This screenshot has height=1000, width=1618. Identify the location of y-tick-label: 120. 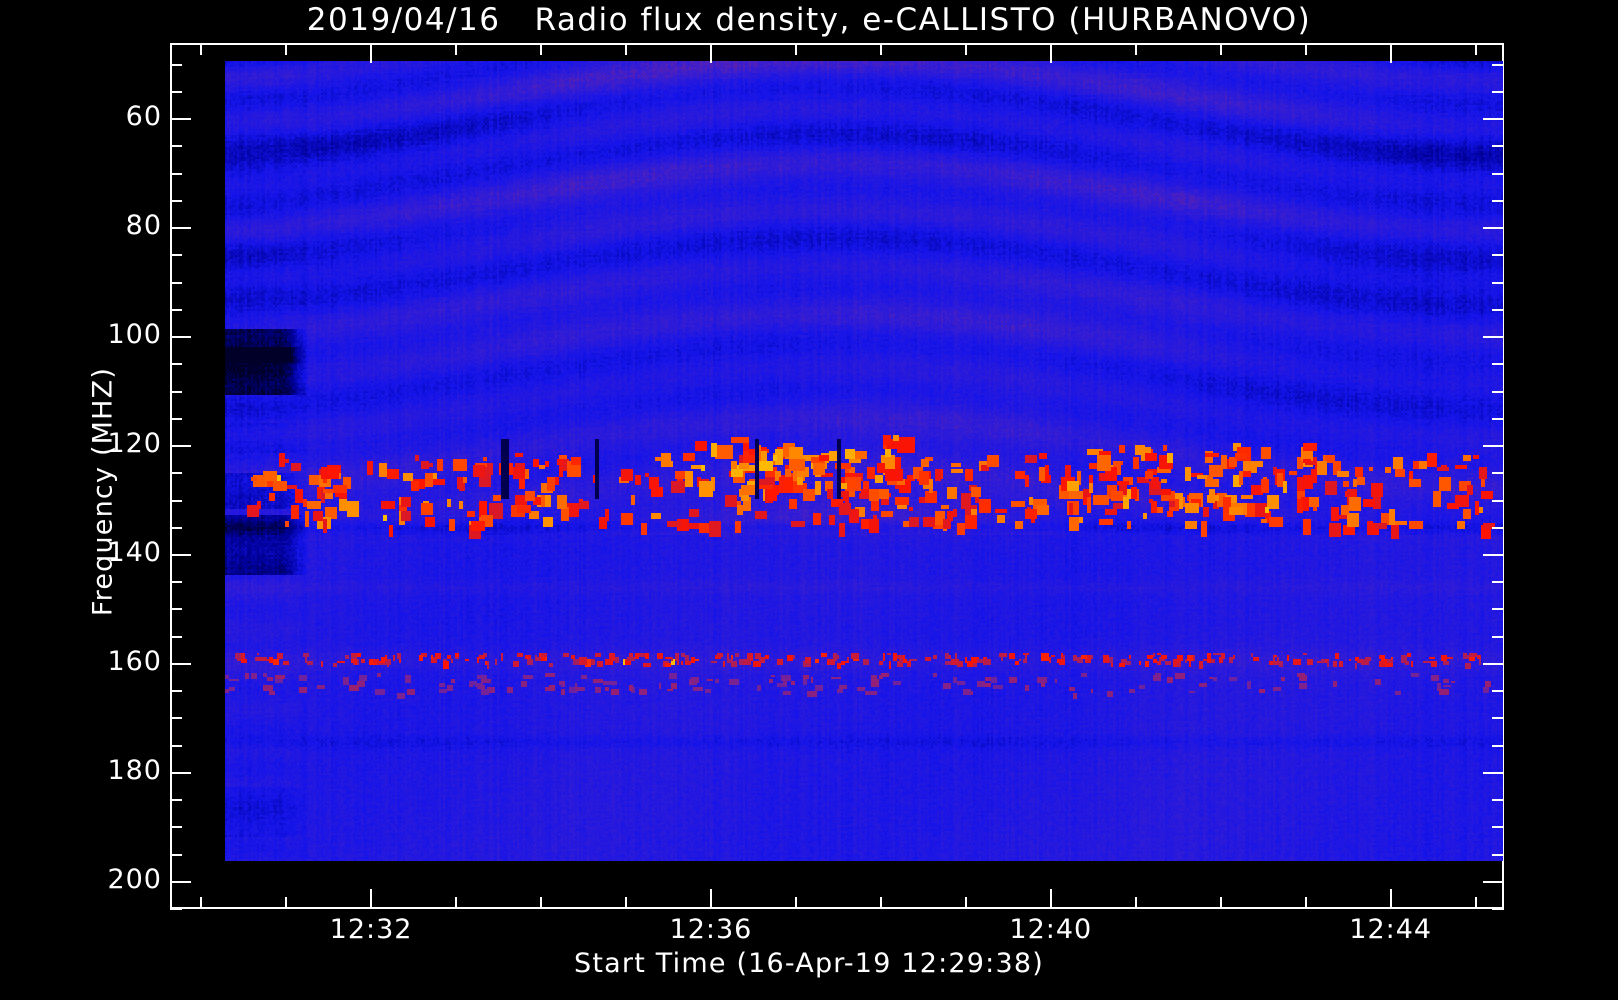
(134, 444).